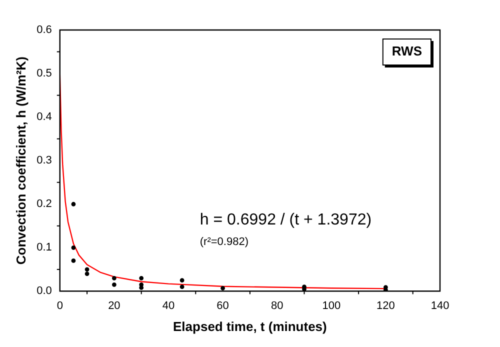 The image size is (500, 347). I want to click on annotation: RWS, so click(407, 51).